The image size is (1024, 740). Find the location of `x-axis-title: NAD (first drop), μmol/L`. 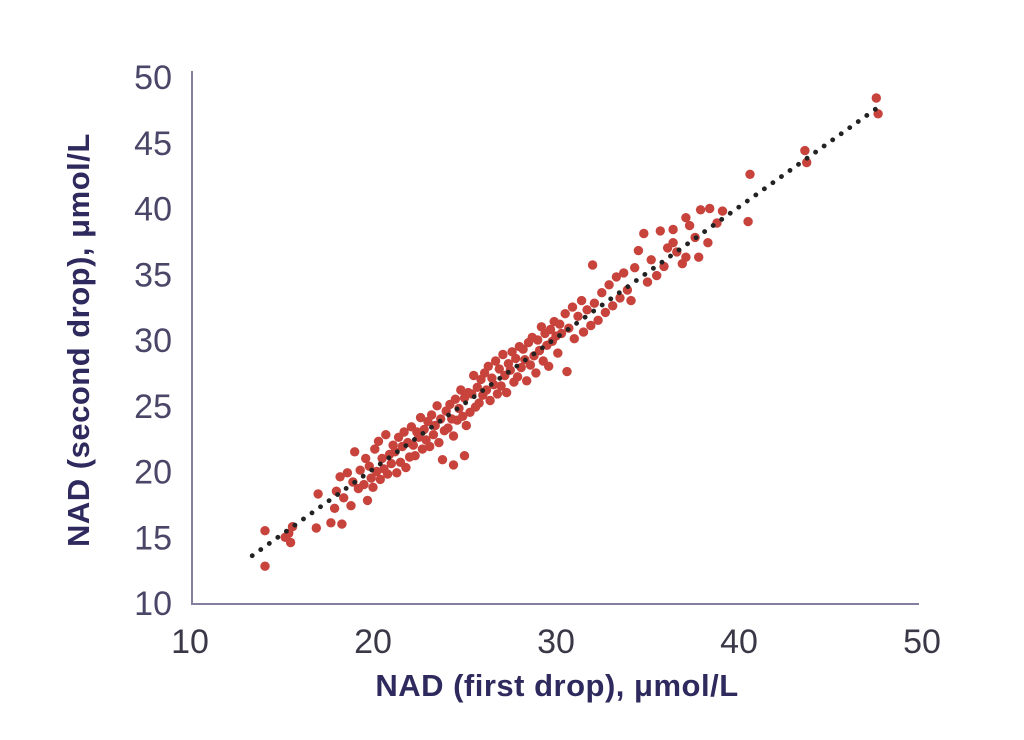

x-axis-title: NAD (first drop), μmol/L is located at coordinates (557, 685).